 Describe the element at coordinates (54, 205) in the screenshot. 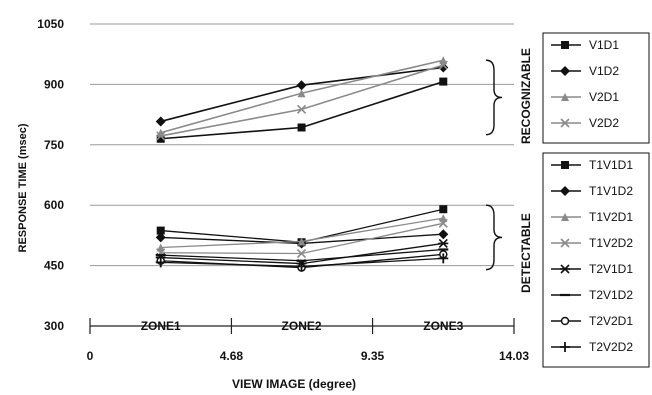

I see `y-tick-label: 600` at that location.